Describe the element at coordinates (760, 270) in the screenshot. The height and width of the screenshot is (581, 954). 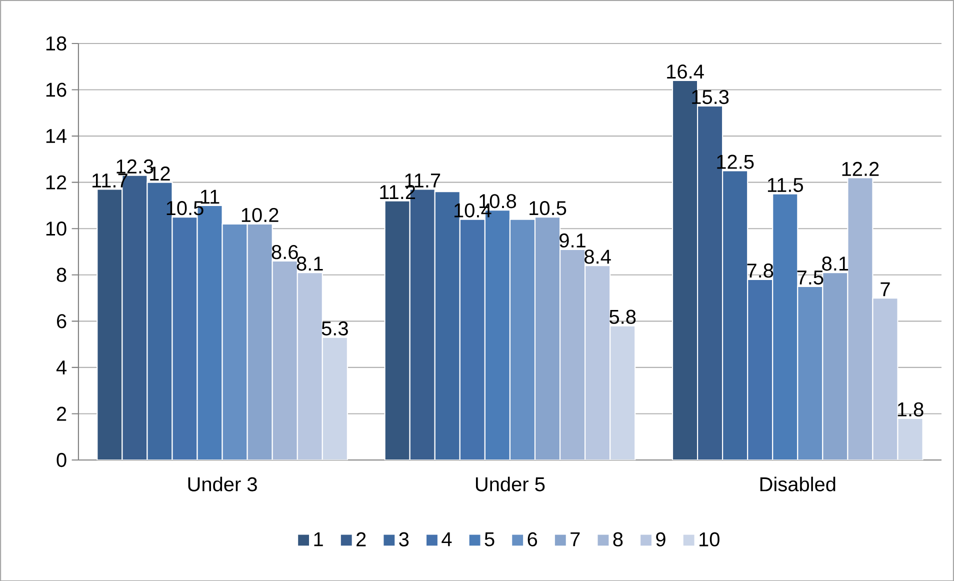
I see `data-label: 7.8` at that location.